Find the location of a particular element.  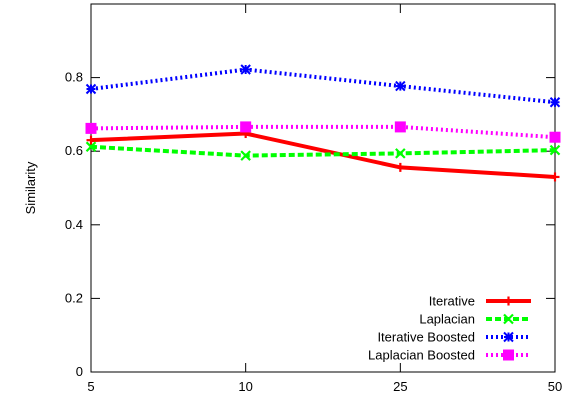

y-tick-label: 0.4 is located at coordinates (74, 224).